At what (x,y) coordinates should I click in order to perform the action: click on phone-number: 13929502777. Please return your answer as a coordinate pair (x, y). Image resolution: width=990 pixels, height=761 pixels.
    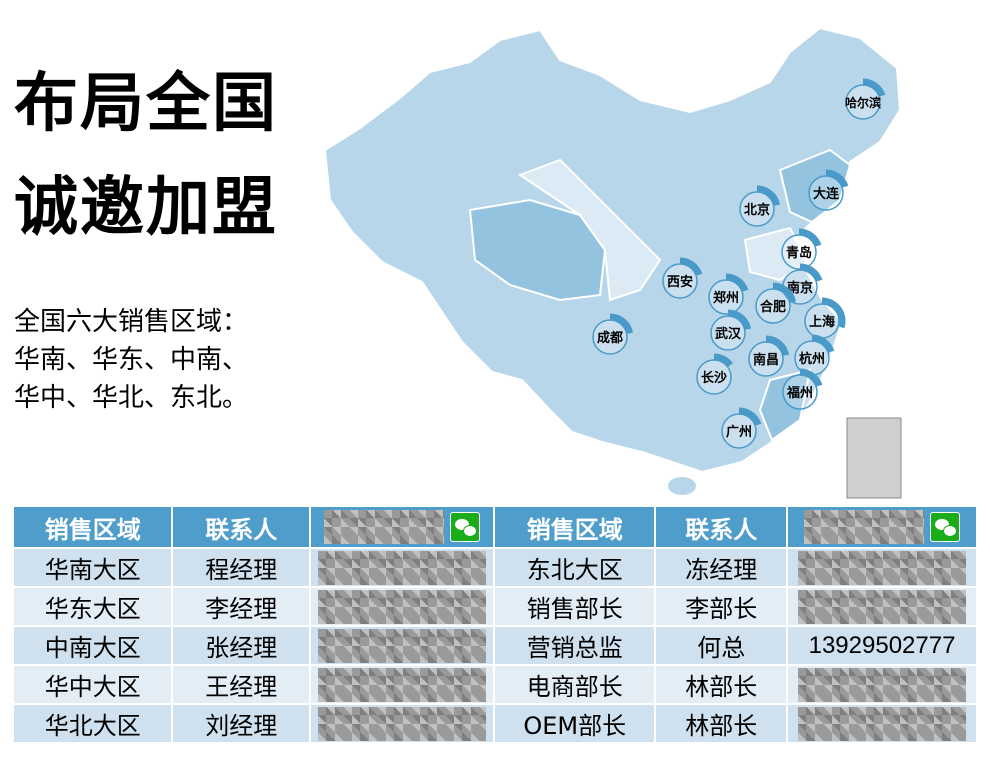
    Looking at the image, I should click on (882, 645).